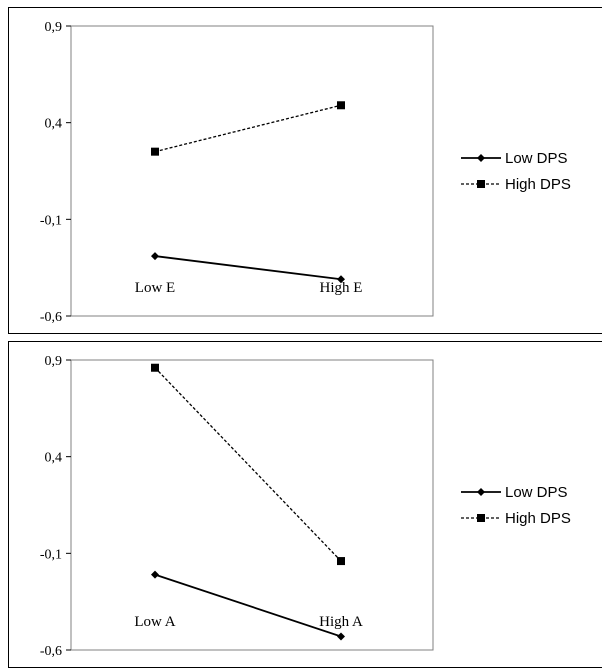 The image size is (602, 669). Describe the element at coordinates (341, 622) in the screenshot. I see `x-category-label: High A` at that location.